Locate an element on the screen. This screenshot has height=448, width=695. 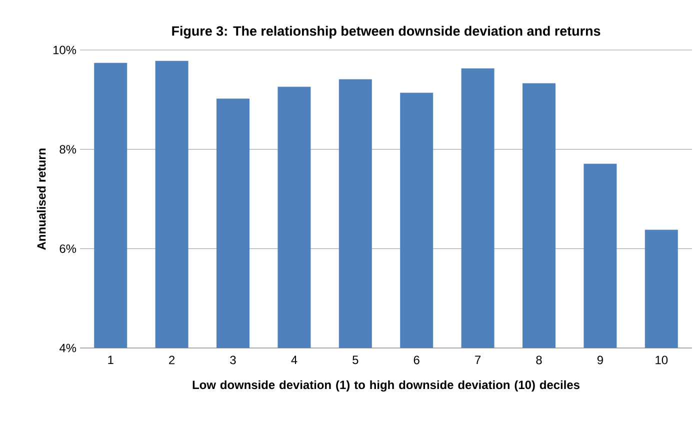
x-tick-label: 2 is located at coordinates (172, 360).